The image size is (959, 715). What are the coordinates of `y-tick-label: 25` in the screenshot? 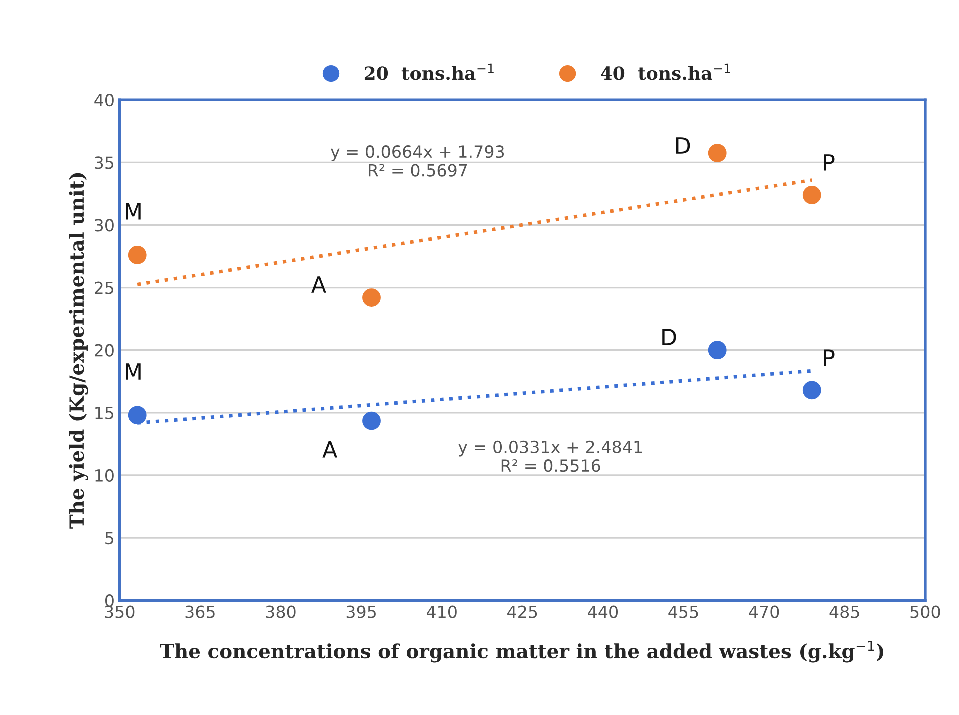 It's located at (104, 288).